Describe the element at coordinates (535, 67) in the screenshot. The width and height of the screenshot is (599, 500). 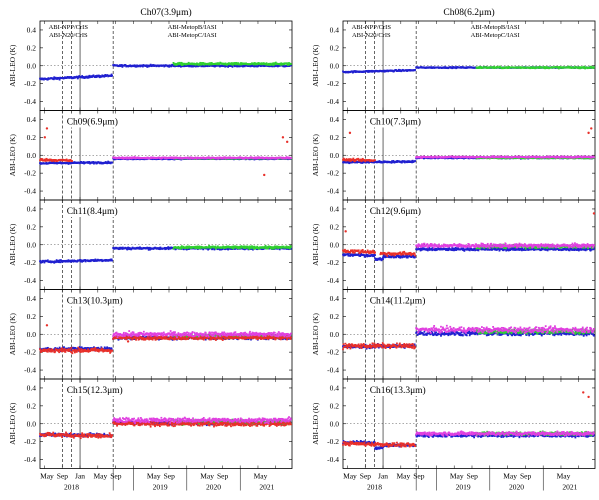
I see `series-ABI-MetopC/IASI` at that location.